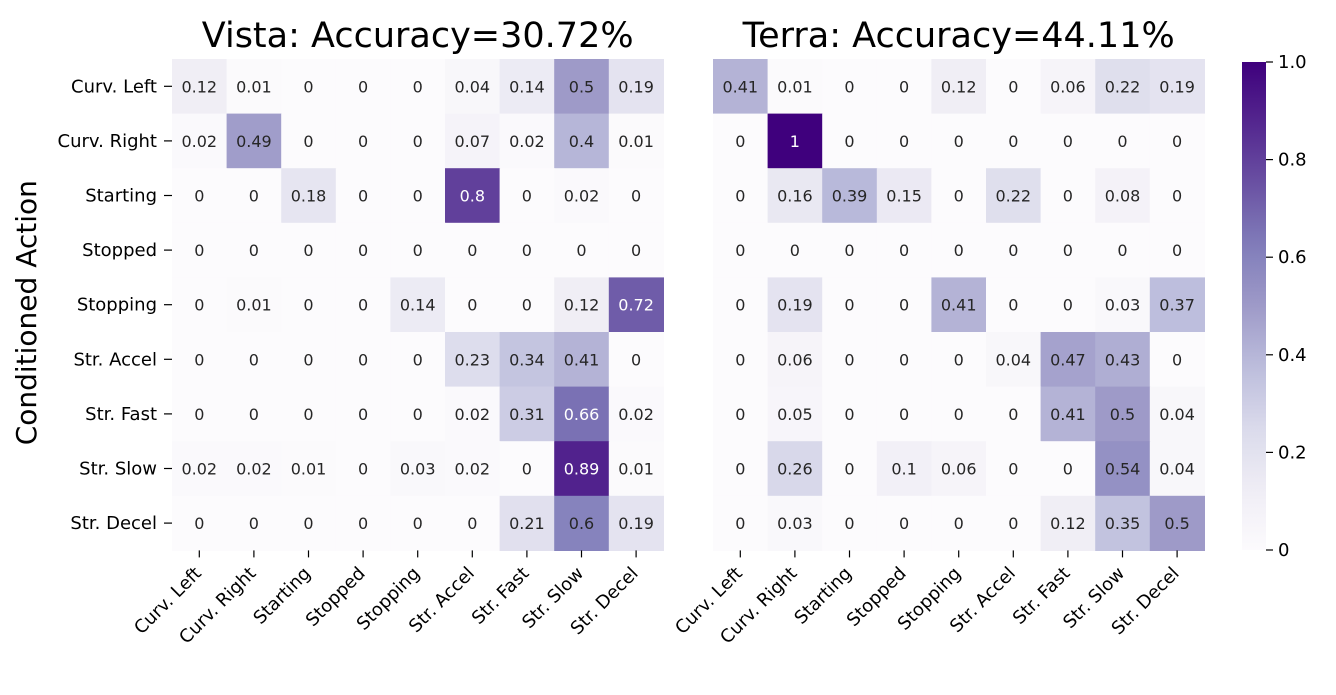 This screenshot has width=1336, height=695. I want to click on panel1-cell-label-r0-c5: 0.04, so click(472, 86).